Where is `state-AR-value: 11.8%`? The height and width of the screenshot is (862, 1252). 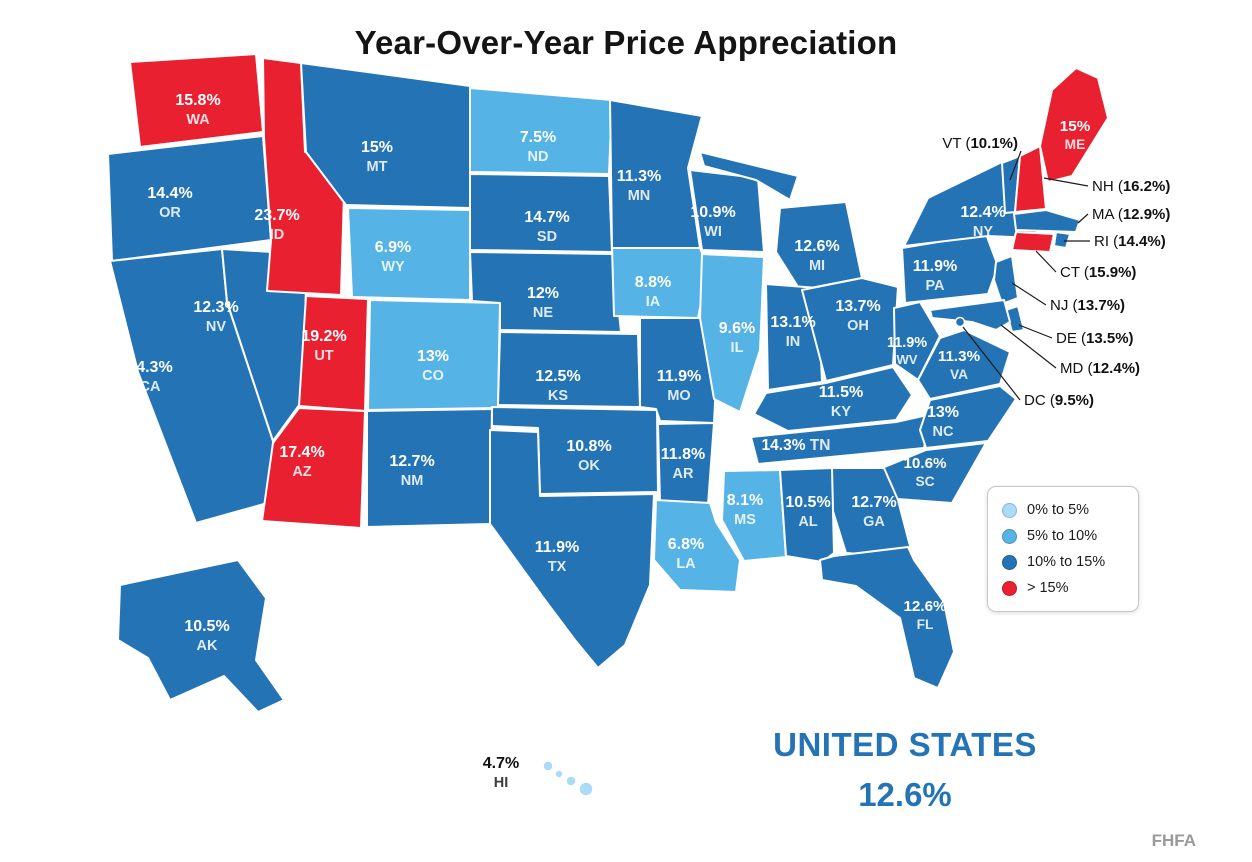 state-AR-value: 11.8% is located at coordinates (683, 454).